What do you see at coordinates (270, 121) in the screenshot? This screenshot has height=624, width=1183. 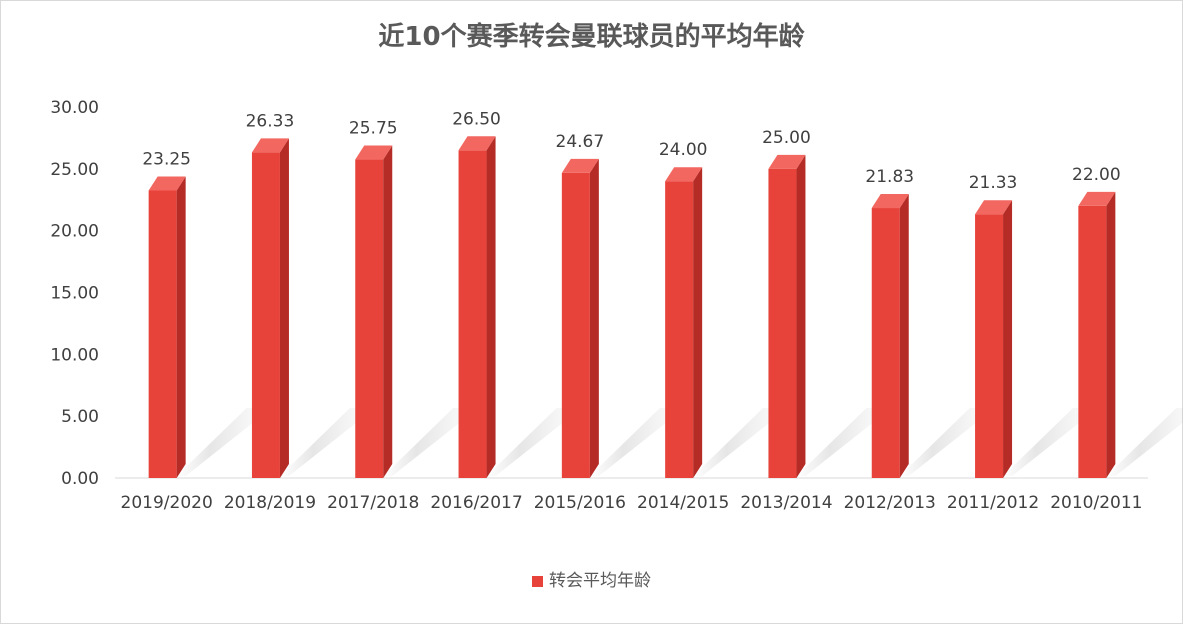 I see `data-label: 26.33` at bounding box center [270, 121].